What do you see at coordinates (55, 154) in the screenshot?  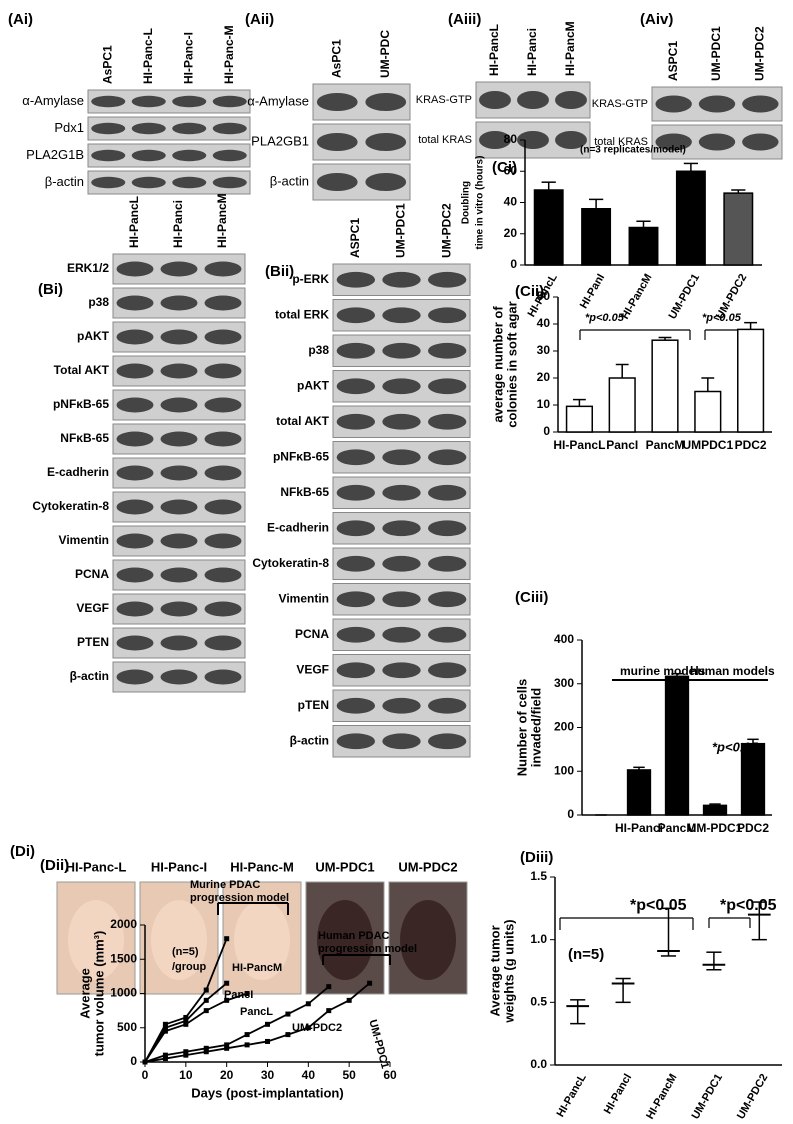 I see `row-label: PLA2G1B` at bounding box center [55, 154].